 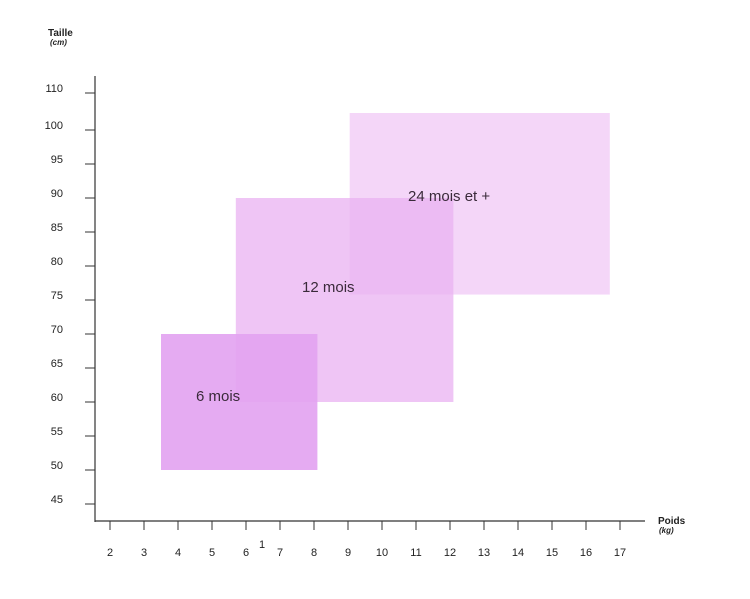 I want to click on x-tick-label-7: 7, so click(x=280, y=553).